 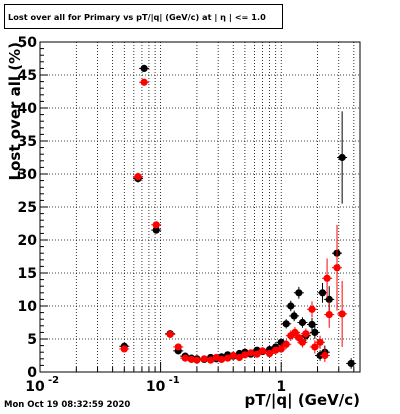 I want to click on y-tick-label: 20, so click(x=28, y=241).